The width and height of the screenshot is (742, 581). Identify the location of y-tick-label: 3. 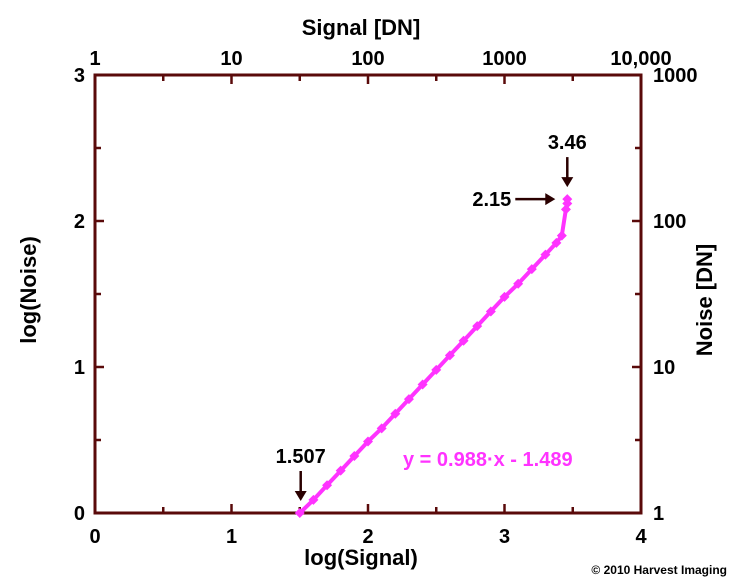
(79, 76).